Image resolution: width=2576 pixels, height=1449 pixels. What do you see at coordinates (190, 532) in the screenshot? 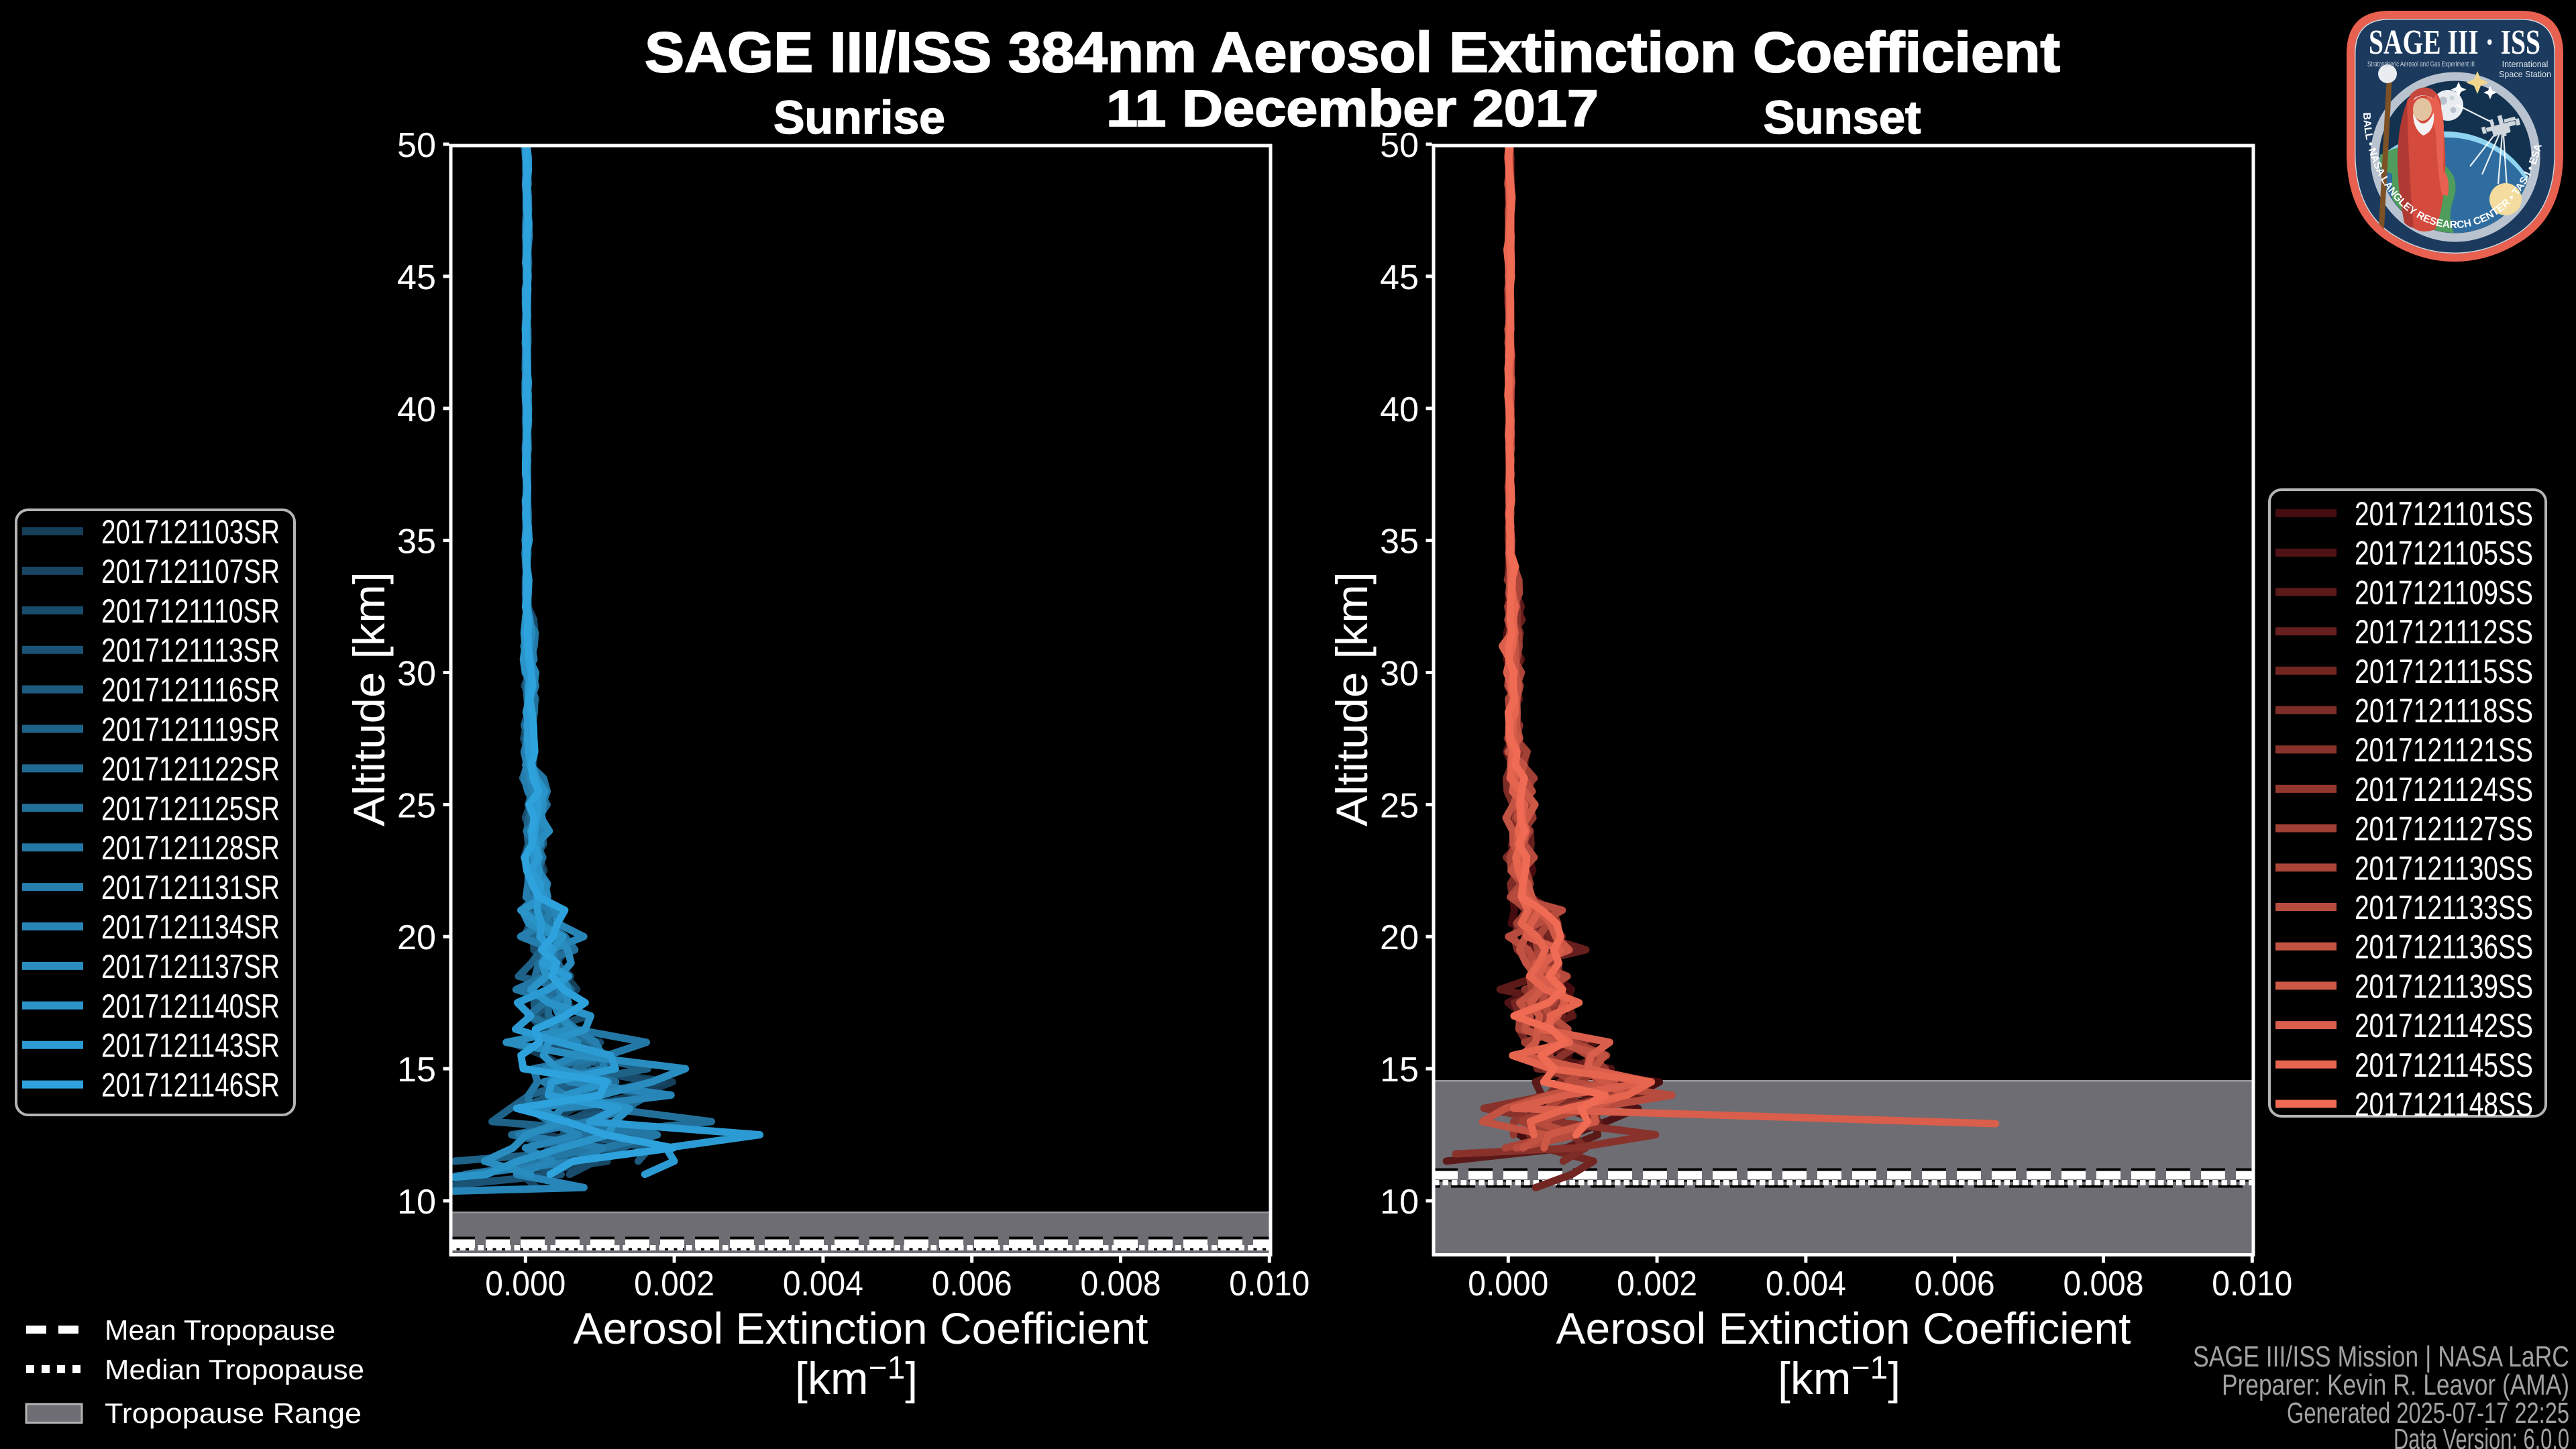
I see `svg-text: 2017121103SR` at bounding box center [190, 532].